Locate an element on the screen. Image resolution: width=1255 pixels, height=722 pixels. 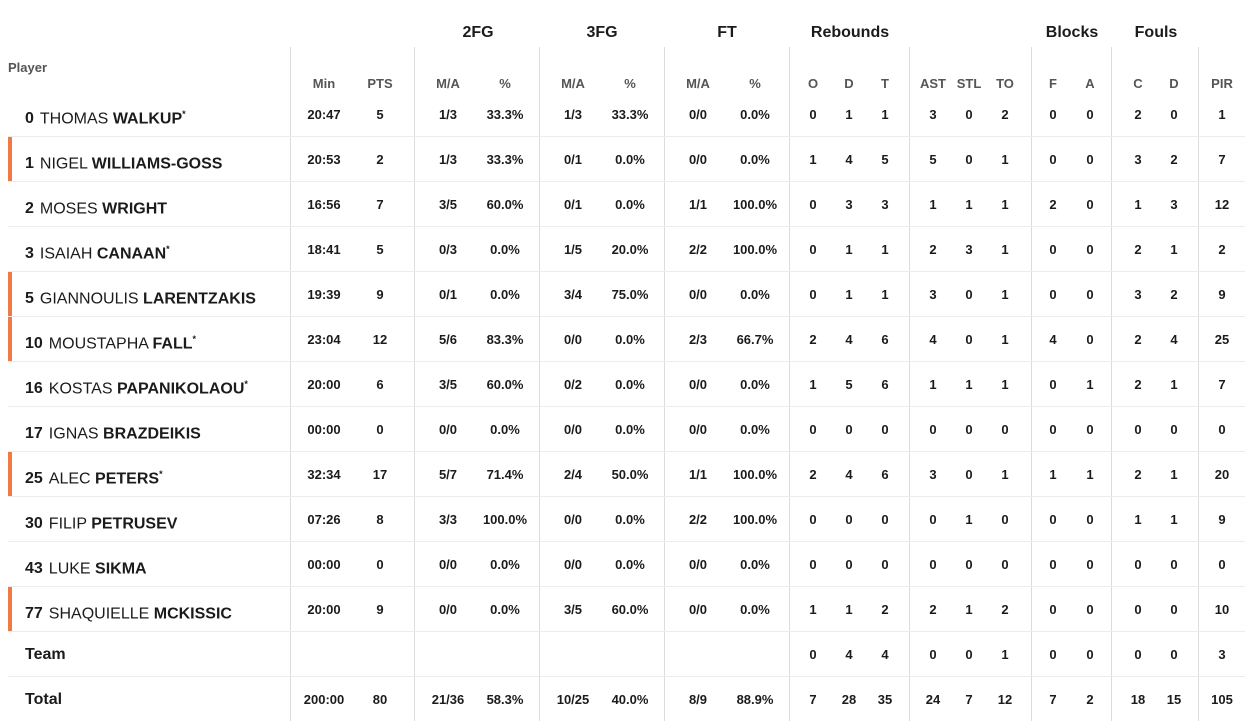
stat-cell: 0.0% is located at coordinates (755, 159).